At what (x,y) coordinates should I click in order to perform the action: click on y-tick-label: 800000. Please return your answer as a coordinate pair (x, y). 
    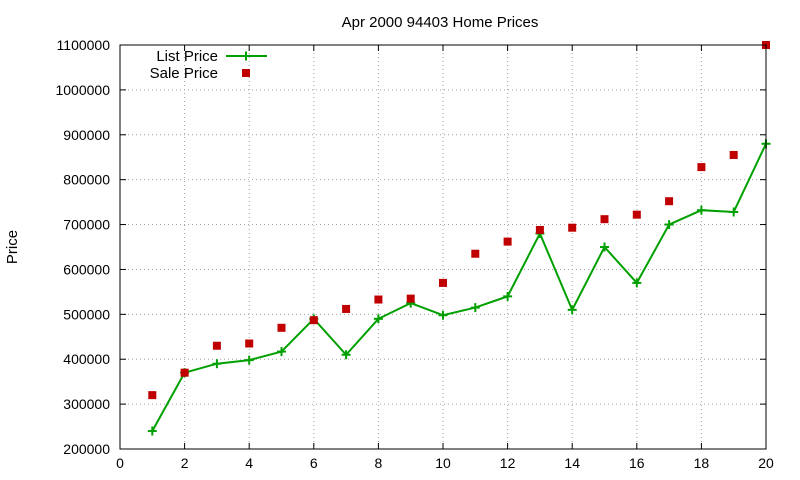
    Looking at the image, I should click on (86, 180).